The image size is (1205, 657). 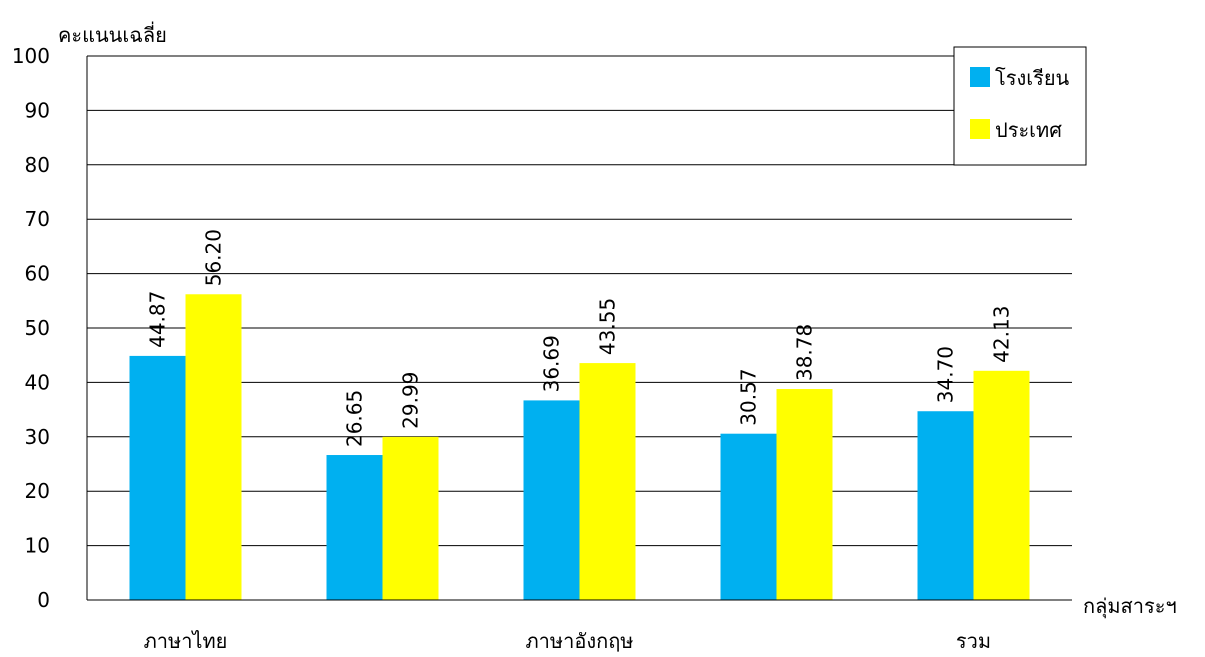 What do you see at coordinates (37, 274) in the screenshot?
I see `y-tick-label: 60` at bounding box center [37, 274].